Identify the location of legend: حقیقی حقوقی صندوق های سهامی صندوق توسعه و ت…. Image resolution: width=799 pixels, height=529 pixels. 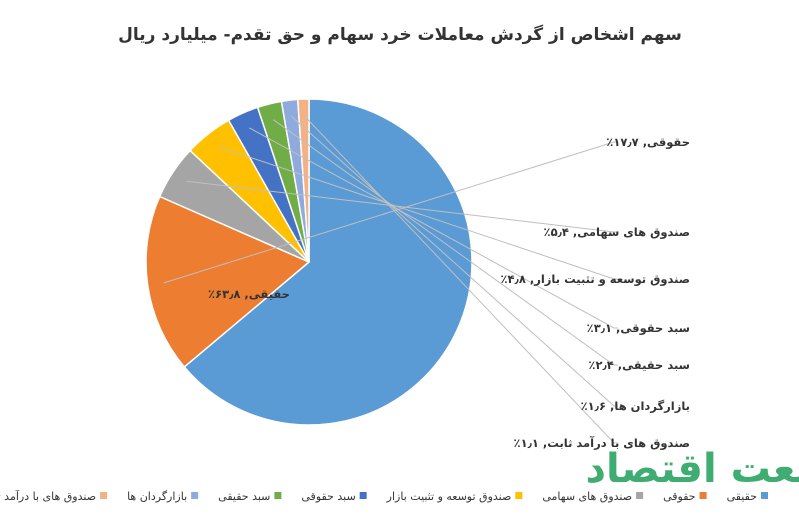
(384, 496).